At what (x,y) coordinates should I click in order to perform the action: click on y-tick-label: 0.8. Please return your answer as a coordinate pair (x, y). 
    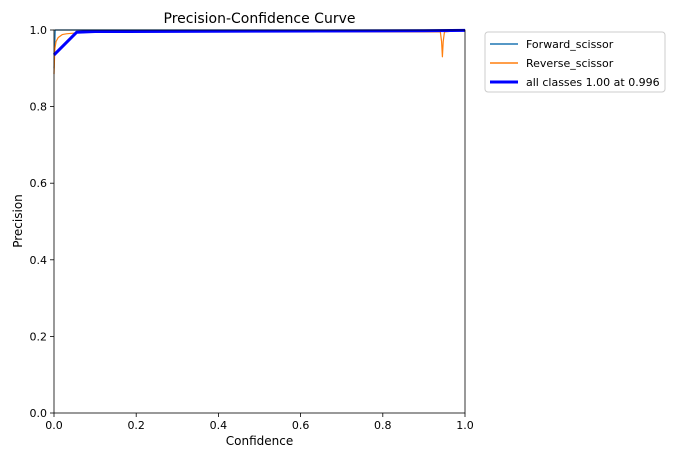
    Looking at the image, I should click on (39, 107).